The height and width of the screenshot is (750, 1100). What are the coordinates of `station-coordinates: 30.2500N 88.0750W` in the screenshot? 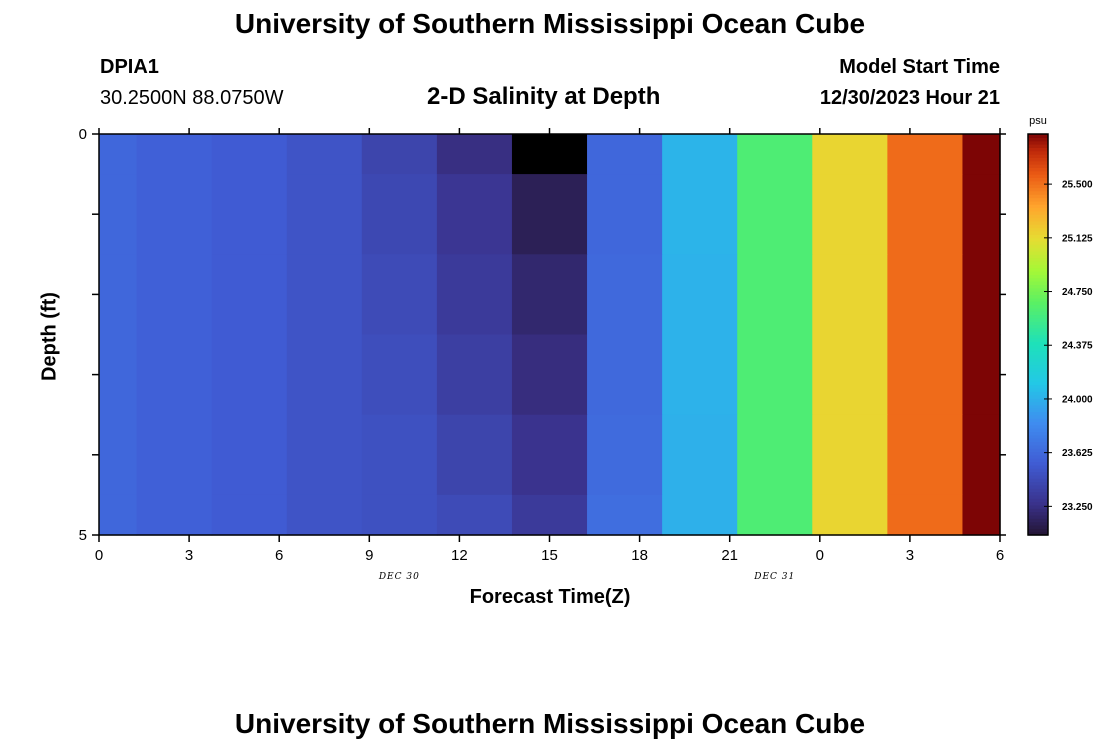 It's located at (192, 98).